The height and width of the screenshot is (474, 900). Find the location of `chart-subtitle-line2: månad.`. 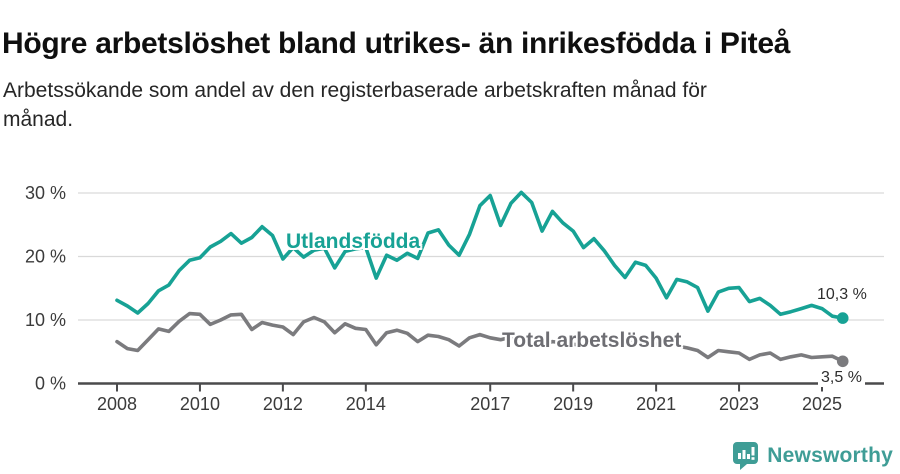

chart-subtitle-line2: månad. is located at coordinates (38, 119).